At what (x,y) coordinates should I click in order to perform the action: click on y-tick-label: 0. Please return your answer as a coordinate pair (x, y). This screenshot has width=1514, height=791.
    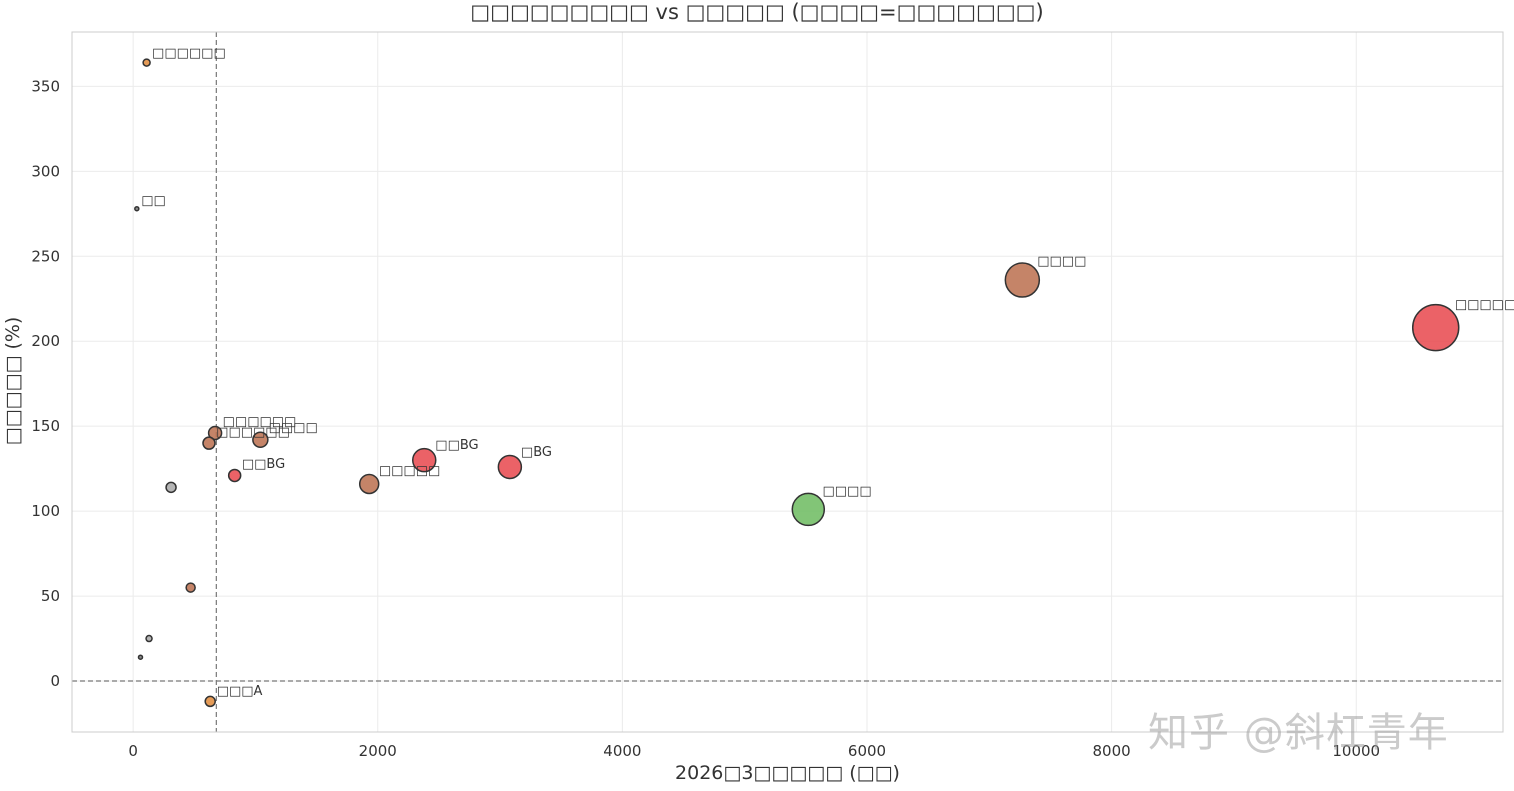
    Looking at the image, I should click on (55, 681).